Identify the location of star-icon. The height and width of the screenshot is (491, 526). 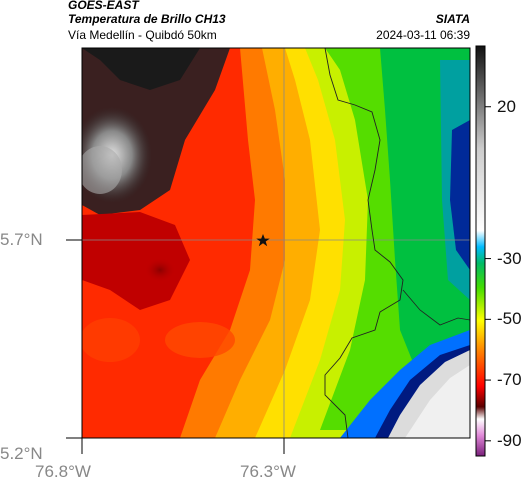
(263, 240).